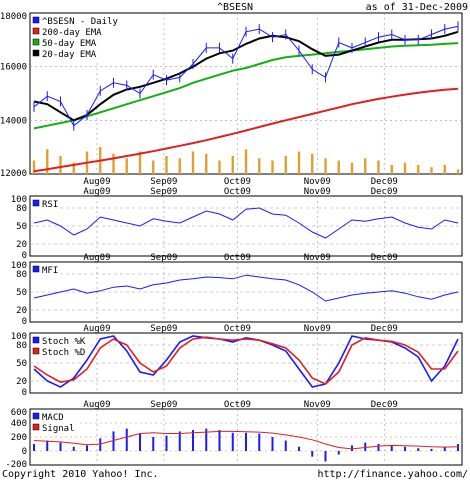 The width and height of the screenshot is (470, 484). I want to click on mfi-y-tick-label: 0, so click(24, 322).